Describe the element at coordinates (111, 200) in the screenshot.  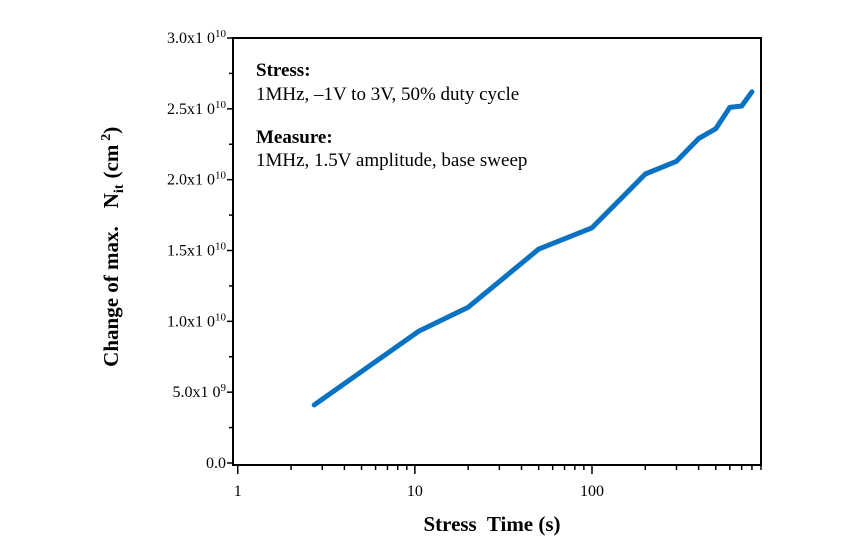
I see `y-axis-label-symbol: N` at that location.